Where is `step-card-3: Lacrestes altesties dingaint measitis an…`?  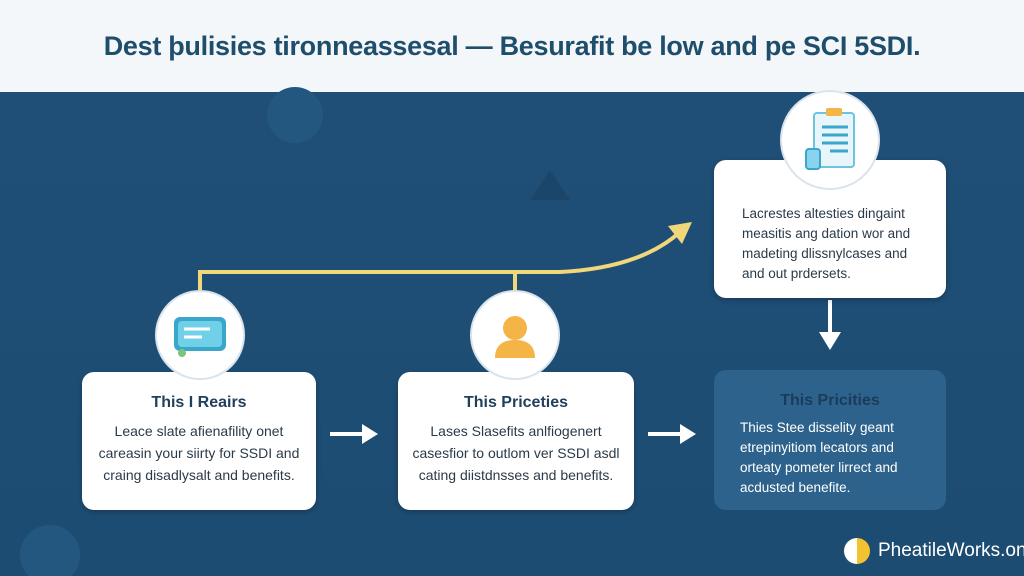 step-card-3: Lacrestes altesties dingaint measitis an… is located at coordinates (830, 229).